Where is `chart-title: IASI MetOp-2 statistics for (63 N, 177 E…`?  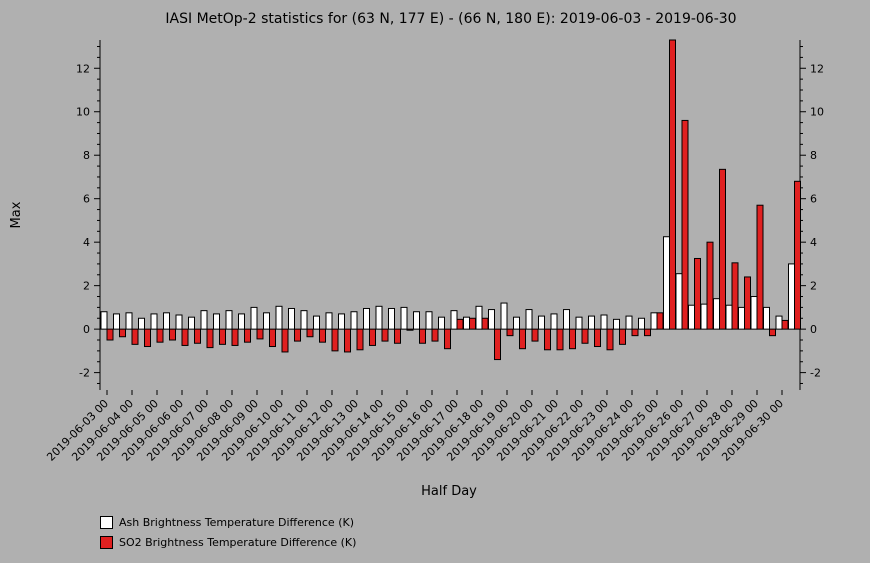
chart-title: IASI MetOp-2 statistics for (63 N, 177 E… is located at coordinates (450, 19).